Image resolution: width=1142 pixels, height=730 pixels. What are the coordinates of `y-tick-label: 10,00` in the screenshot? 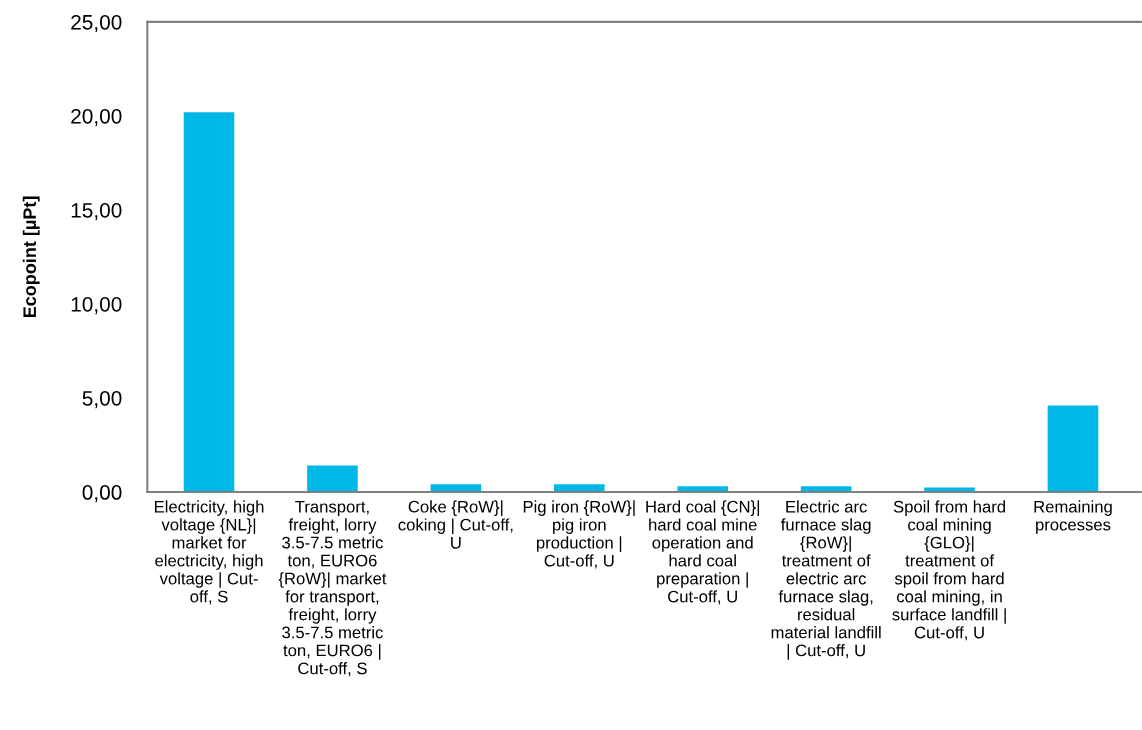 It's located at (96, 305).